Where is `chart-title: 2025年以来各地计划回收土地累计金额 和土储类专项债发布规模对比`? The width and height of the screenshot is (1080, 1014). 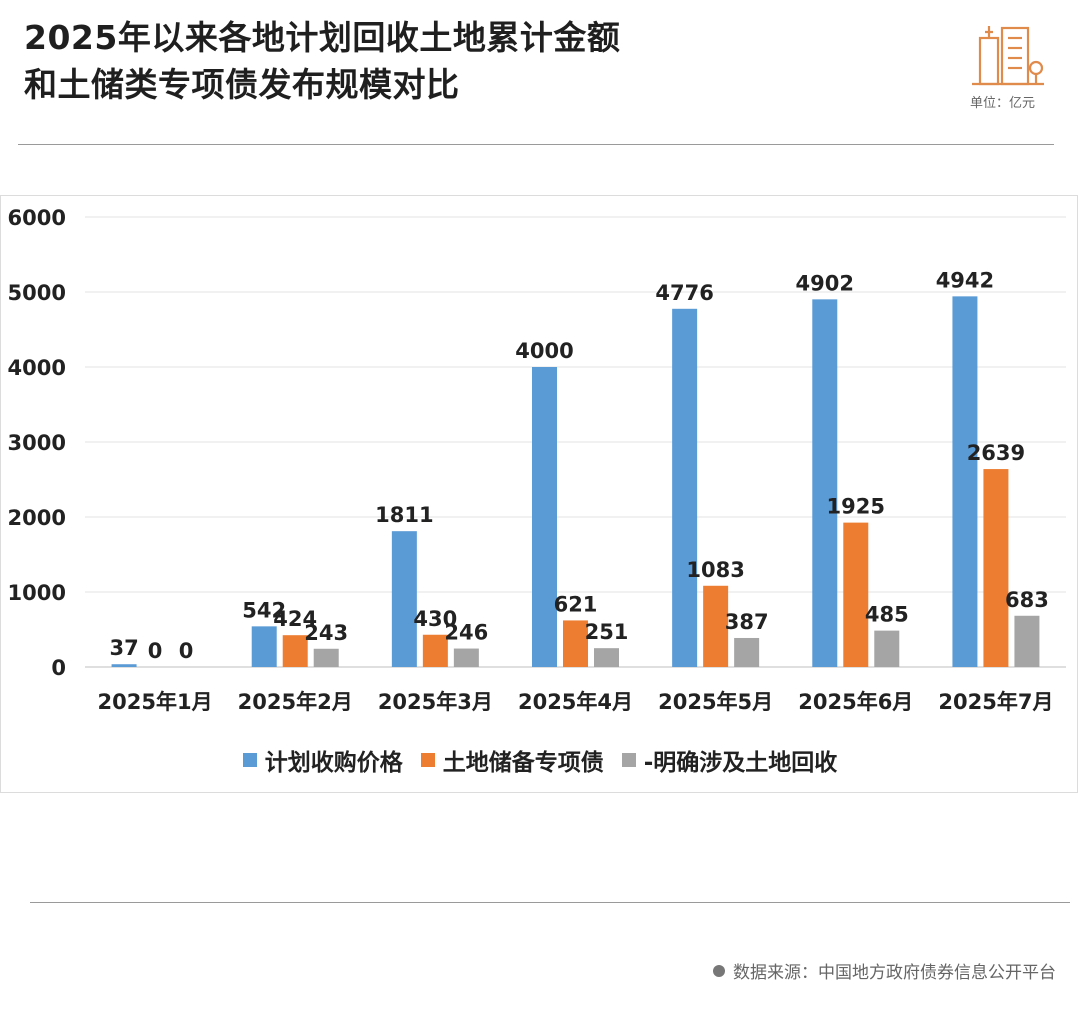 chart-title: 2025年以来各地计划回收土地累计金额 和土储类专项债发布规模对比 is located at coordinates (322, 61).